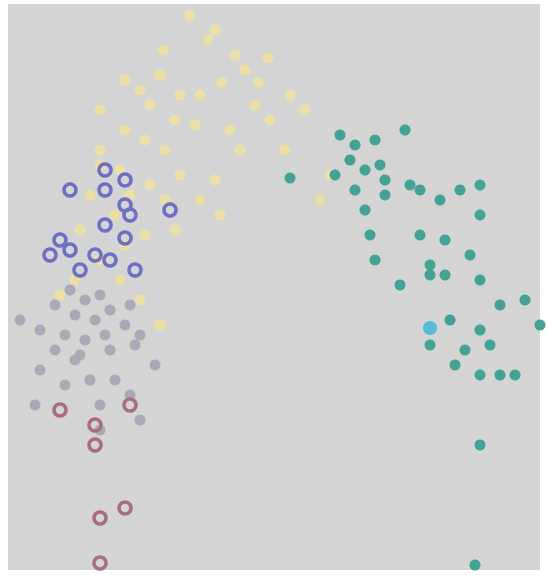  What do you see at coordinates (87, 360) in the screenshot?
I see `series-gray` at bounding box center [87, 360].